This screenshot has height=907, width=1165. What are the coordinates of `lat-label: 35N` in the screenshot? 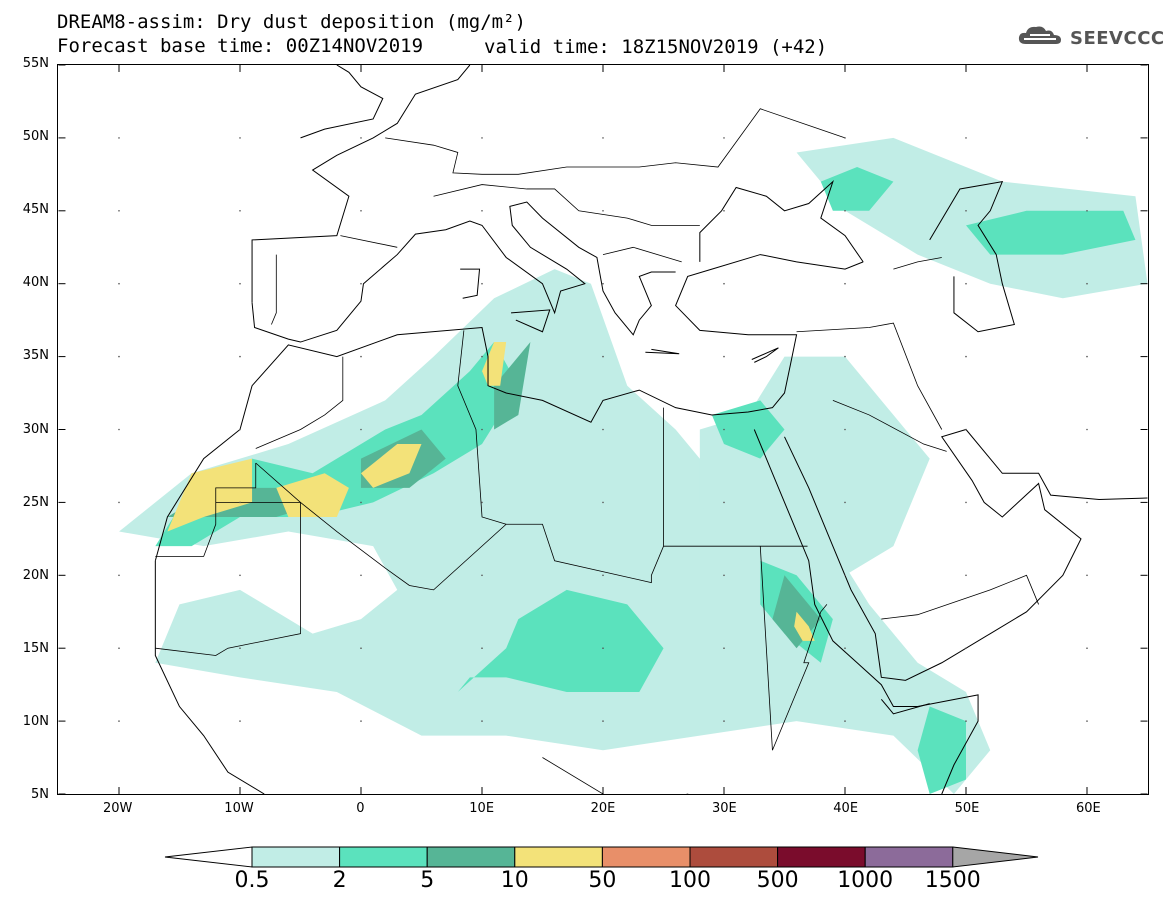 It's located at (35, 356).